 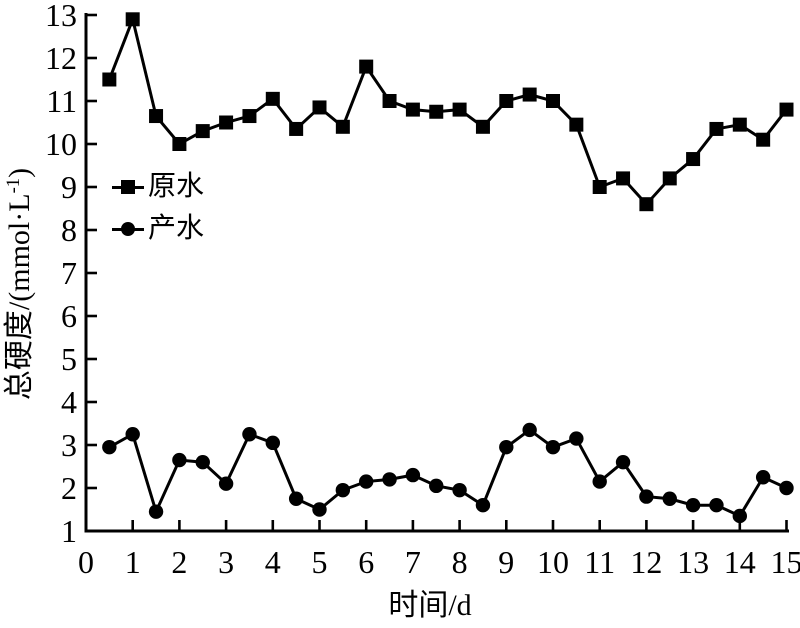 I want to click on square-marker-icon, so click(x=128, y=187).